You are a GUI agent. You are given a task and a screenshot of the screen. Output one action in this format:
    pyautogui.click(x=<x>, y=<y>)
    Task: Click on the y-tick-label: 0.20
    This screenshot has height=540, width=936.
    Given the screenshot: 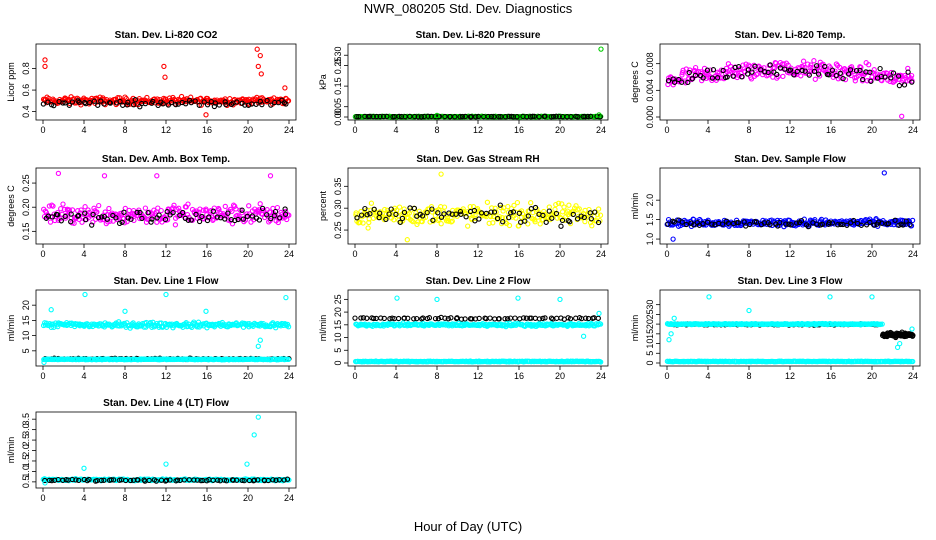 What is the action you would take?
    pyautogui.click(x=26, y=207)
    